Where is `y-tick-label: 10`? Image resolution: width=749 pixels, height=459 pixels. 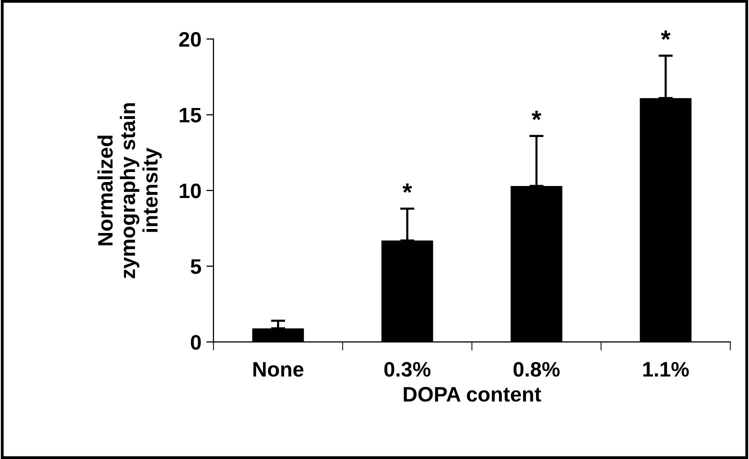 y-tick-label: 10 is located at coordinates (190, 190).